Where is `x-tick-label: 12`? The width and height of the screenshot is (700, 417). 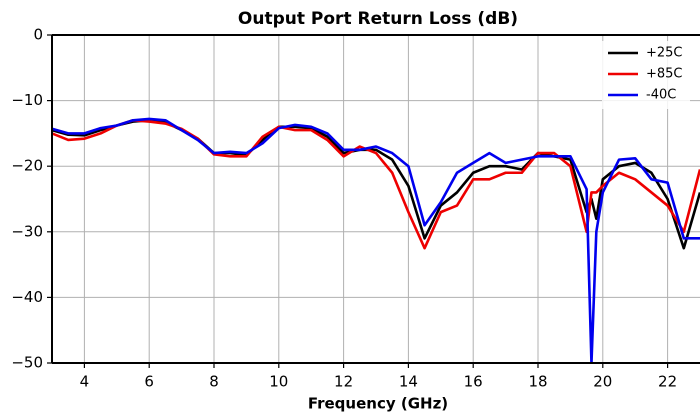
x-tick-label: 12 is located at coordinates (343, 382).